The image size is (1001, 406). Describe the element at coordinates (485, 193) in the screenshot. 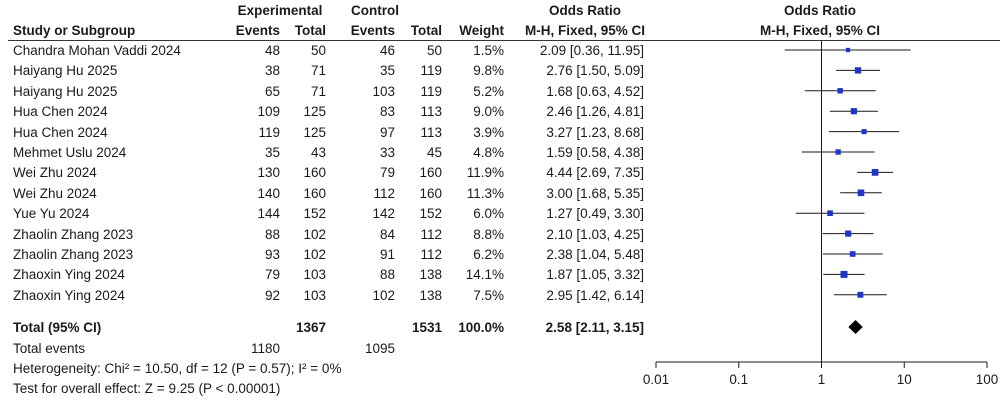

I see `weight-value: 11.3%` at that location.